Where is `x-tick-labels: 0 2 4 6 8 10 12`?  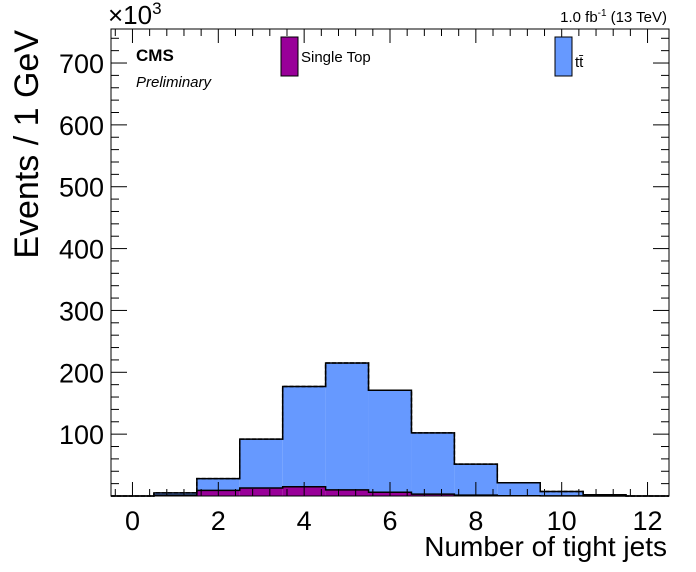 x-tick-labels: 0 2 4 6 8 10 12 is located at coordinates (394, 521).